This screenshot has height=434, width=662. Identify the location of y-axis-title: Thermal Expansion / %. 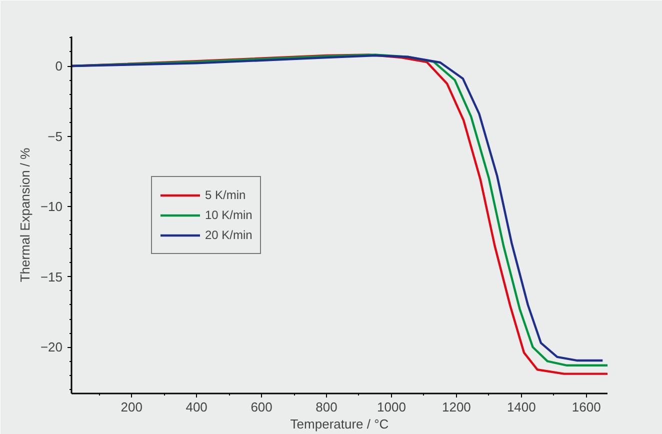
(24, 214).